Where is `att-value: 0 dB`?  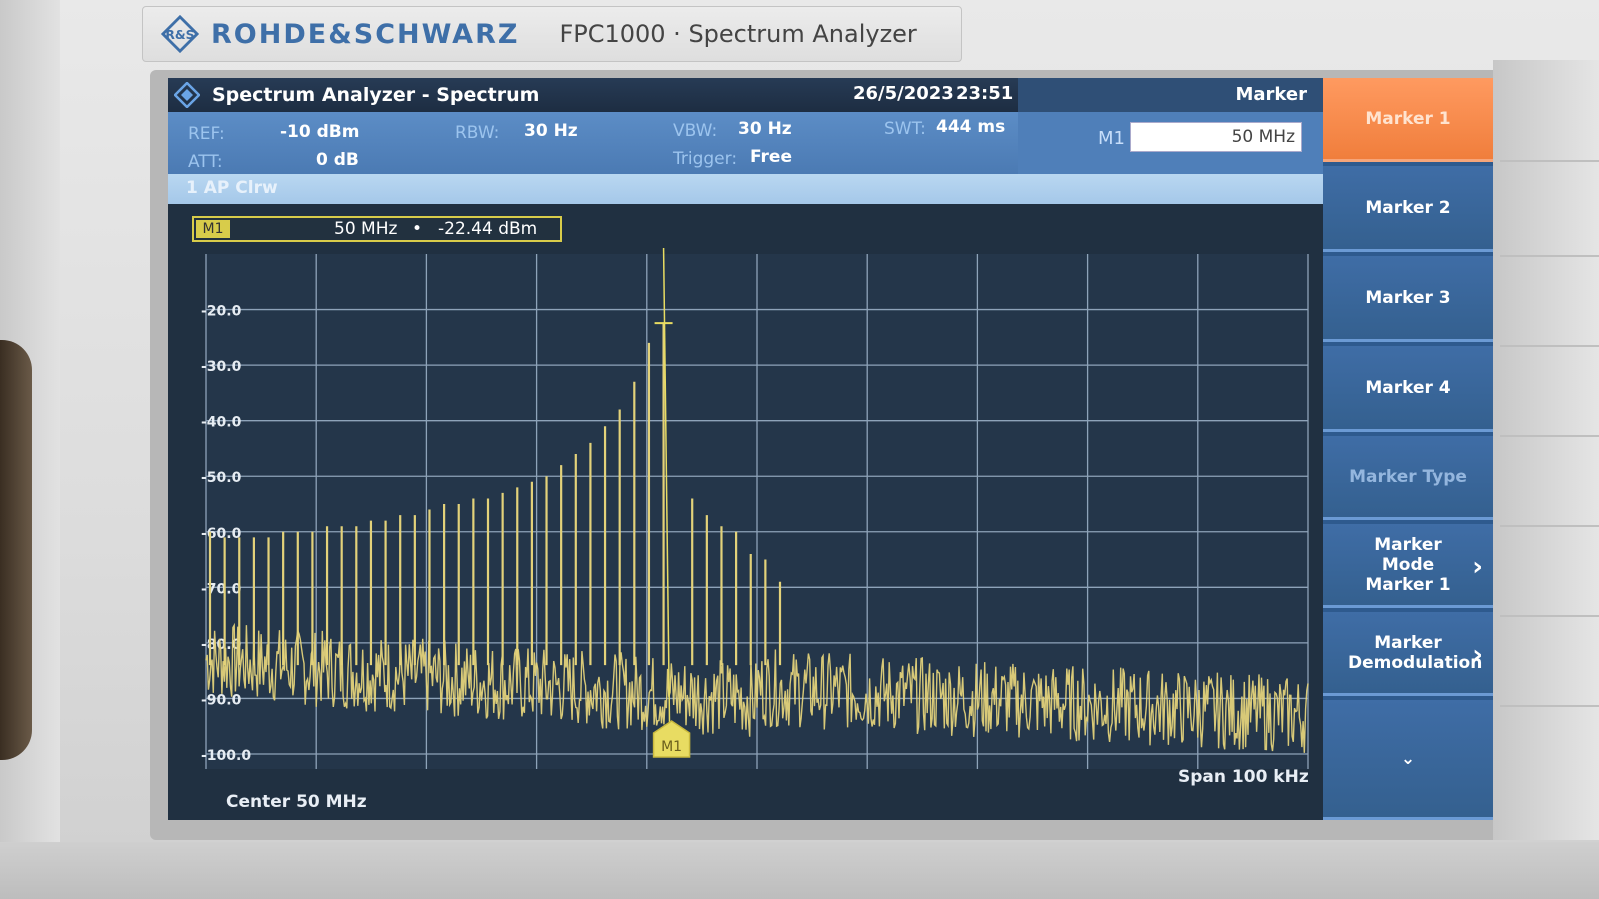 att-value: 0 dB is located at coordinates (337, 160).